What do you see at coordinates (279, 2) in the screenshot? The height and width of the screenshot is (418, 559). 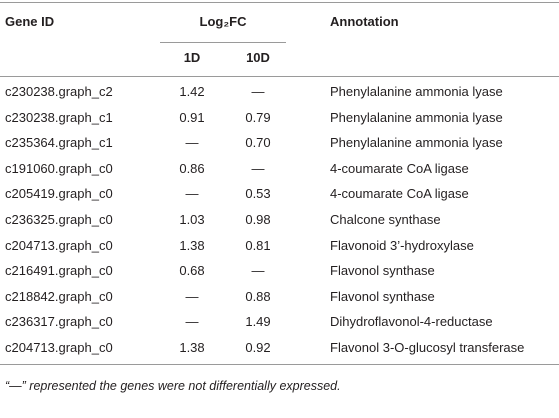 I see `top-rule` at bounding box center [279, 2].